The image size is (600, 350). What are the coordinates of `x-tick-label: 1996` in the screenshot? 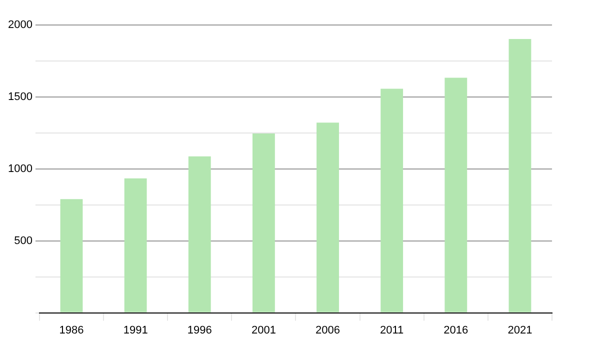 It's located at (199, 330).